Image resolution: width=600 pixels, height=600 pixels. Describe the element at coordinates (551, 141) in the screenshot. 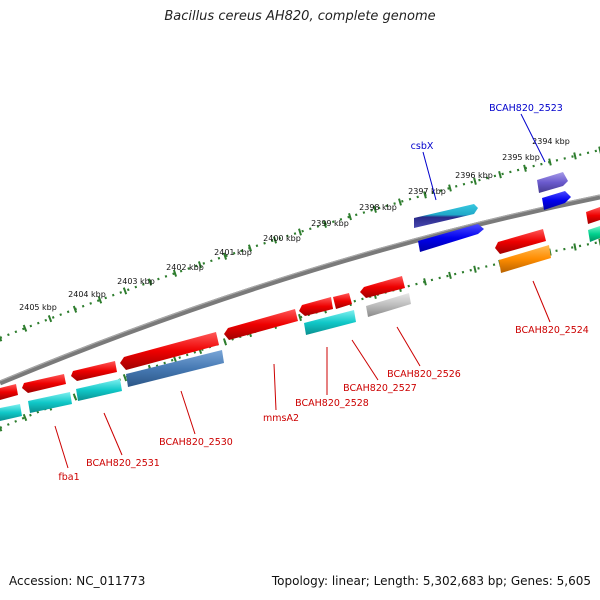

I see `tick-label: 2394 kbp` at that location.